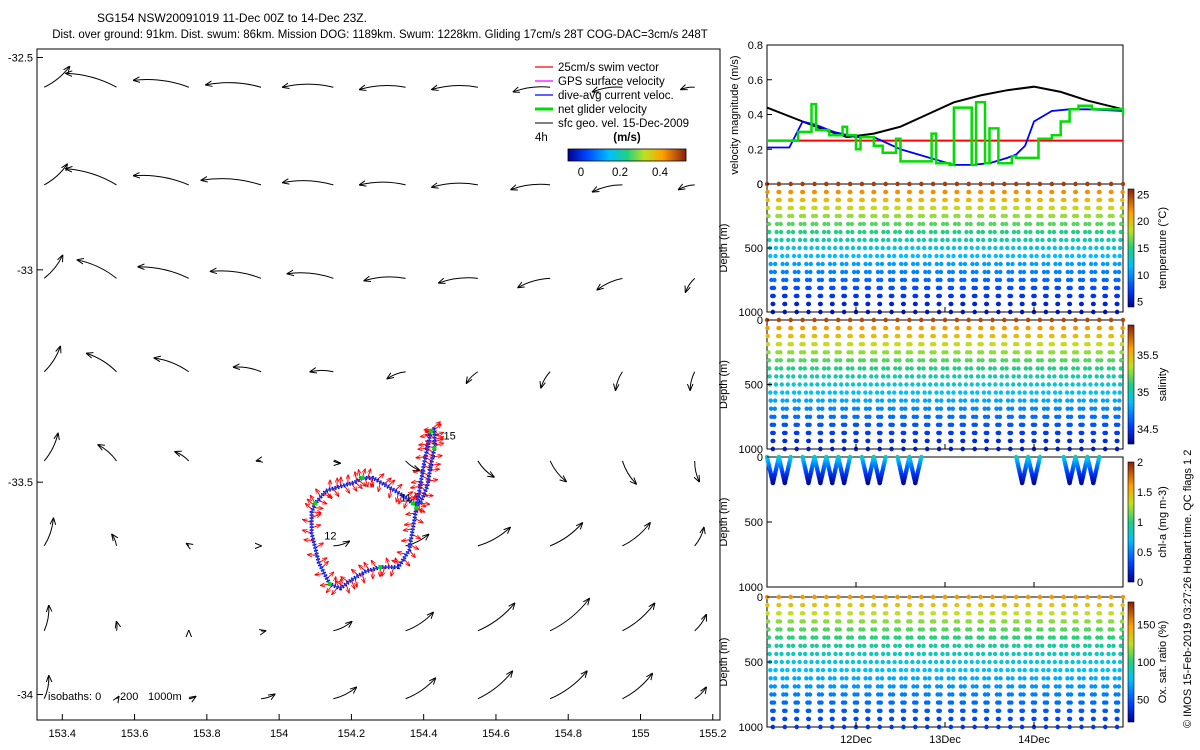 This screenshot has height=750, width=1200. Describe the element at coordinates (608, 68) in the screenshot. I see `legend-item-swim: 25cm/s swim vector` at that location.